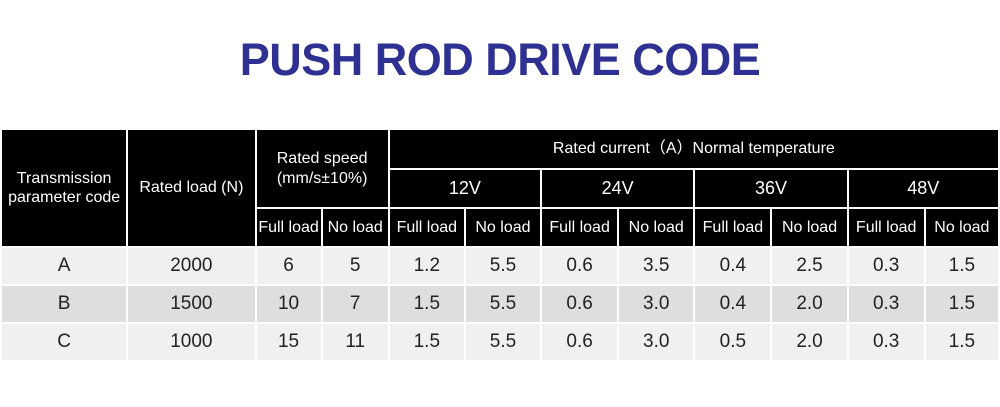 This screenshot has height=407, width=1000. I want to click on header-36v-full-load: Full load, so click(733, 227).